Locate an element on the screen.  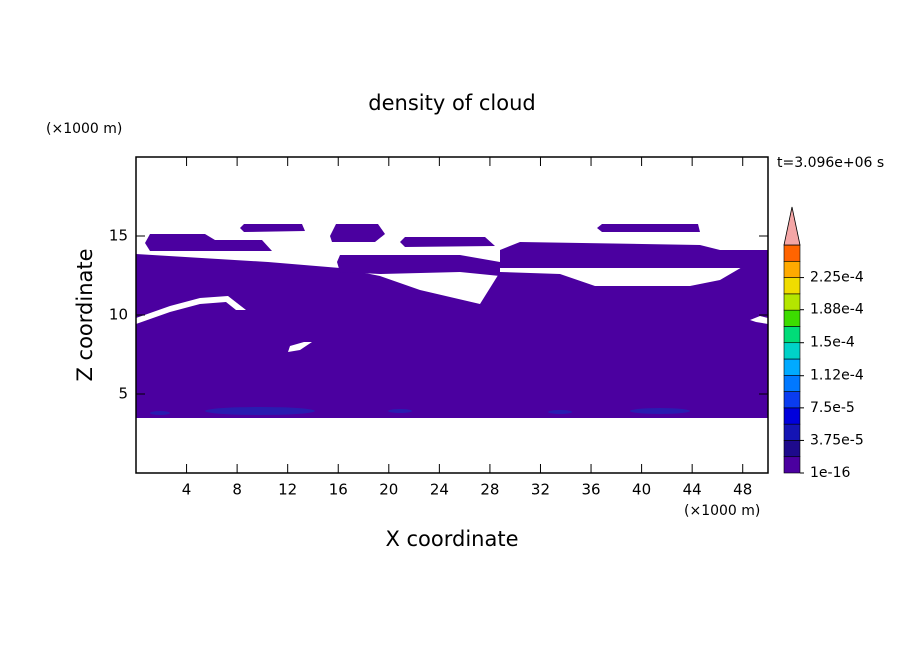
x-tick-label: 16 is located at coordinates (338, 490).